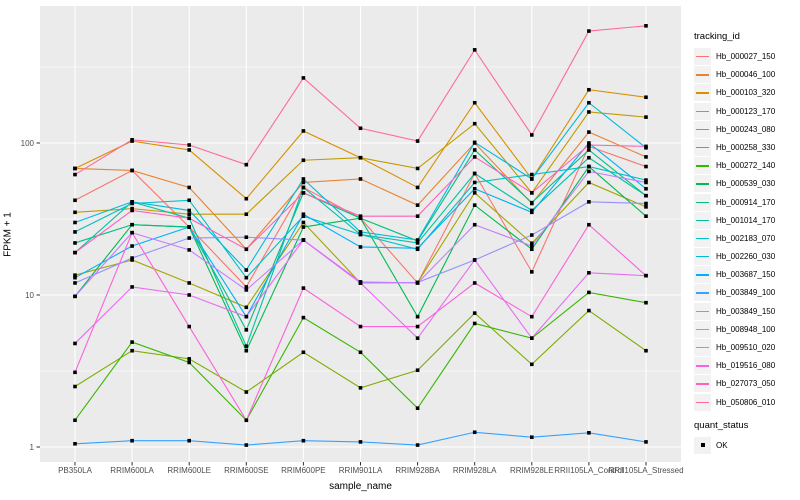 This screenshot has width=800, height=500. What do you see at coordinates (589, 470) in the screenshot?
I see `x-tick-label: RRII105LA_Control` at bounding box center [589, 470].